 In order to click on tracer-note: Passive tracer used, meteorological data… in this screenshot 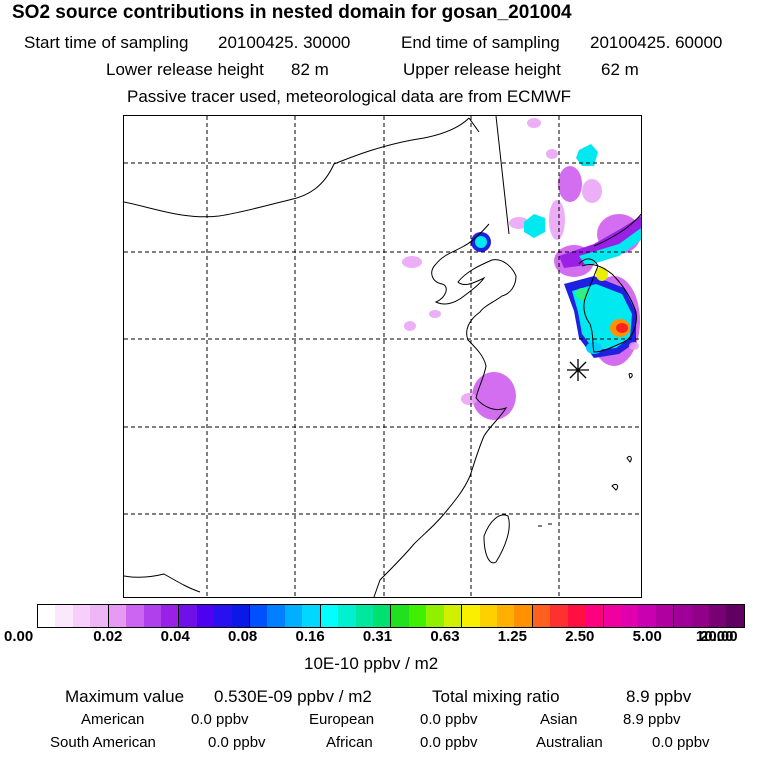, I will do `click(349, 96)`.